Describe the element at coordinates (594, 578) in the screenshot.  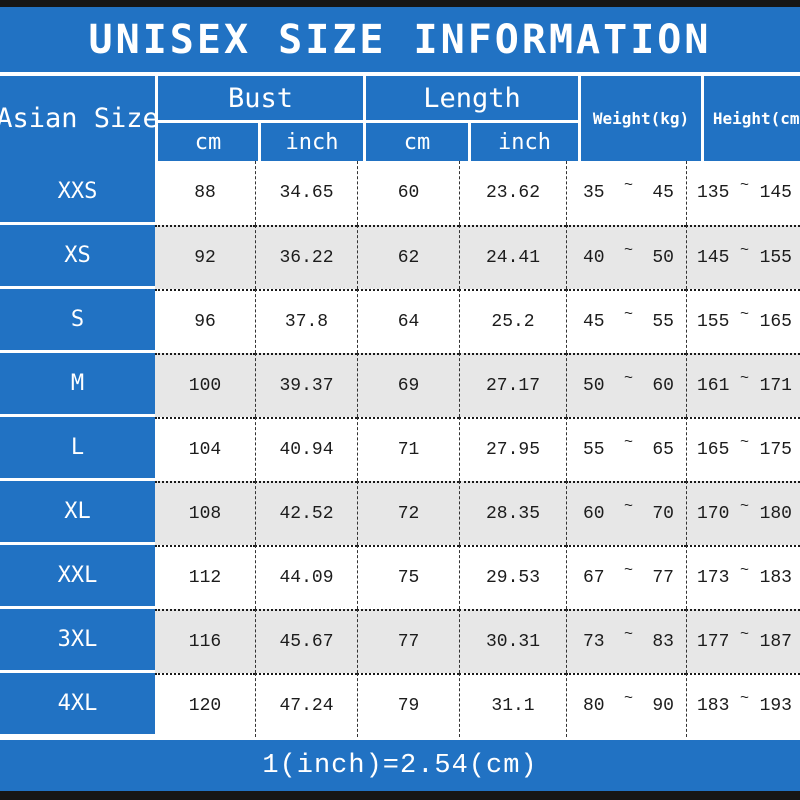
I see `weight-min: 67` at that location.